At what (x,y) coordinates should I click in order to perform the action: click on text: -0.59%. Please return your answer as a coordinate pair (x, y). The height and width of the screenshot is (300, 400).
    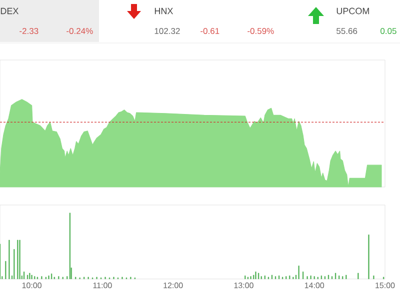
    Looking at the image, I should click on (261, 31).